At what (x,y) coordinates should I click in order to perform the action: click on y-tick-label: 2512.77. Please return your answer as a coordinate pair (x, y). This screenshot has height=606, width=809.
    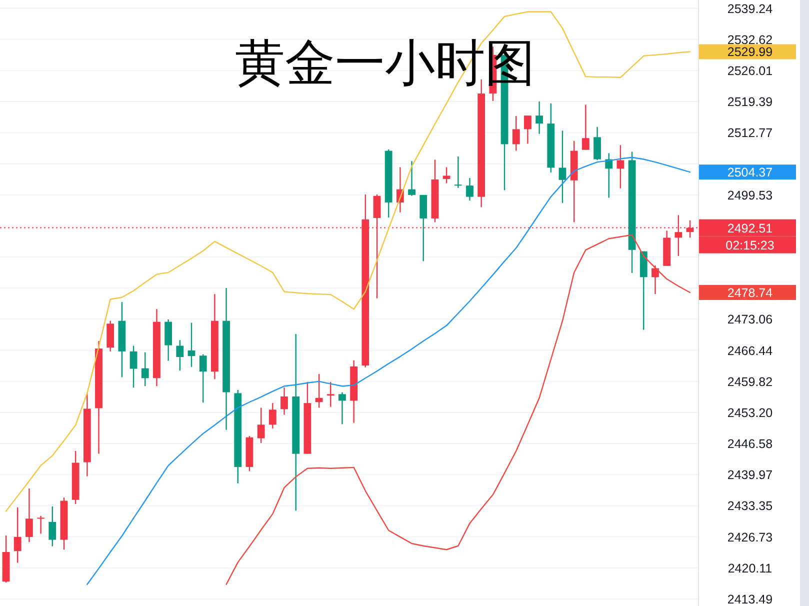
    Looking at the image, I should click on (750, 133).